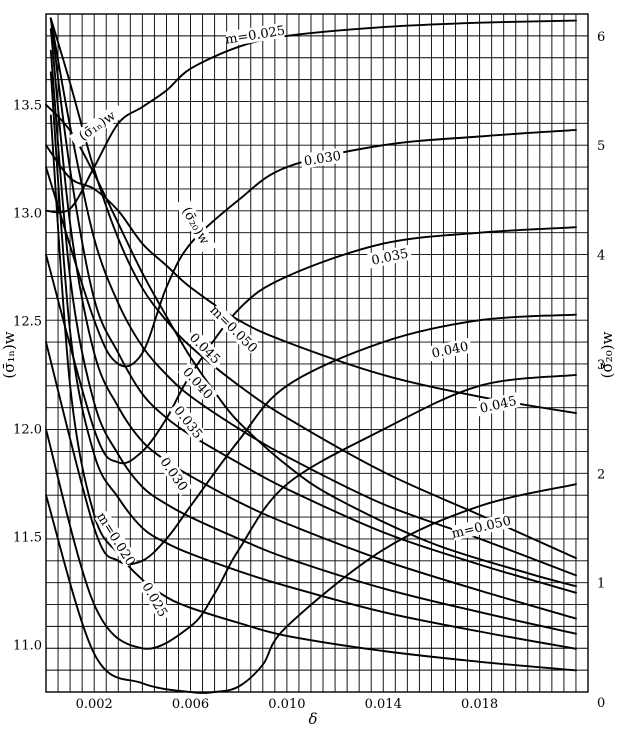 This screenshot has height=741, width=626. I want to click on y-right-tick-label: 2, so click(601, 474).